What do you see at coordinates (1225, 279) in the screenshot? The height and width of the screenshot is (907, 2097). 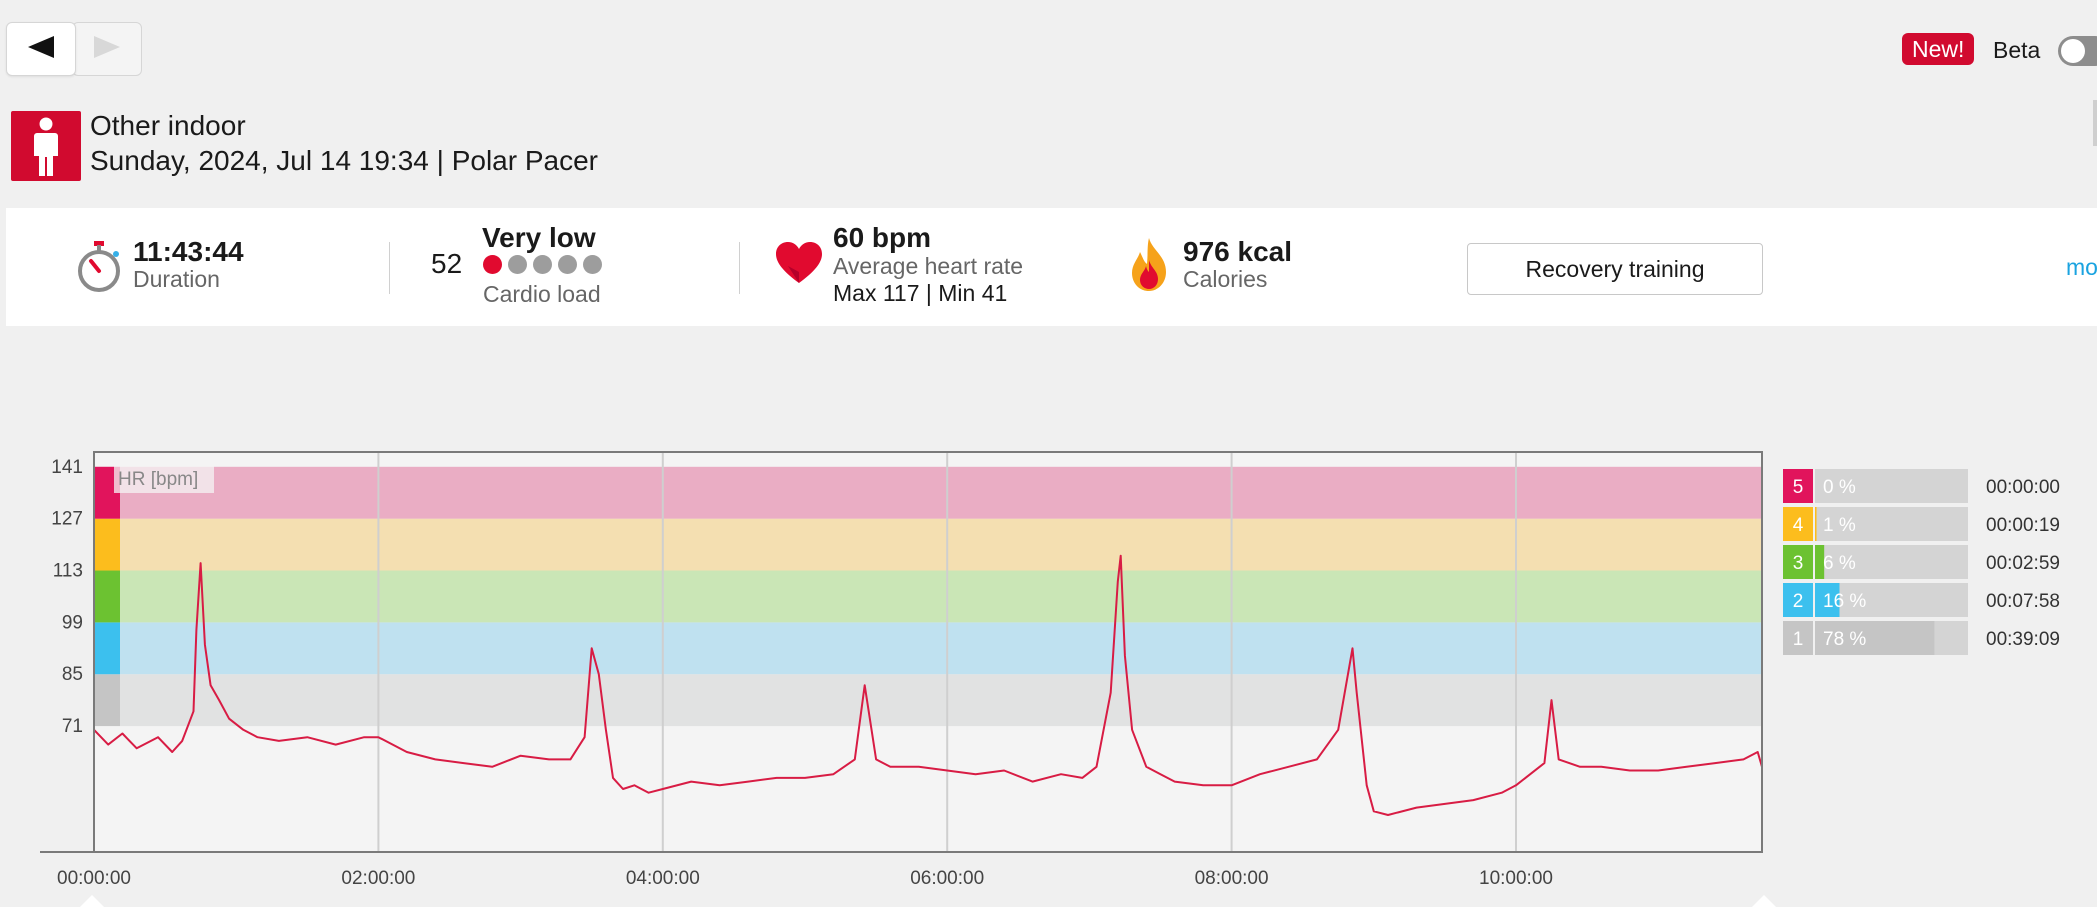 I see `calories-label: Calories` at bounding box center [1225, 279].